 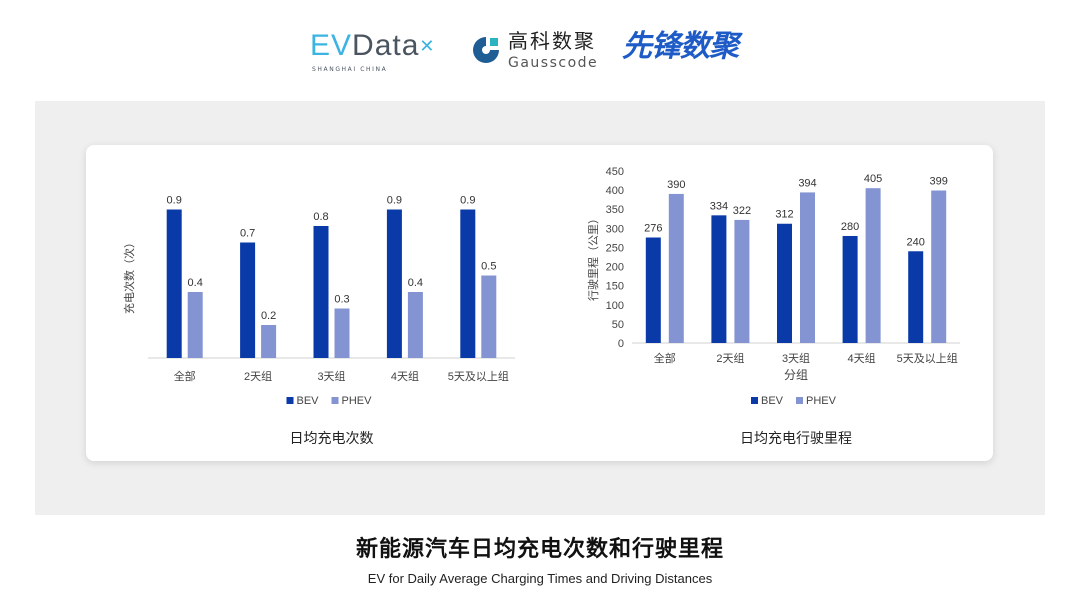 What do you see at coordinates (618, 325) in the screenshot?
I see `y-tick-label: 50` at bounding box center [618, 325].